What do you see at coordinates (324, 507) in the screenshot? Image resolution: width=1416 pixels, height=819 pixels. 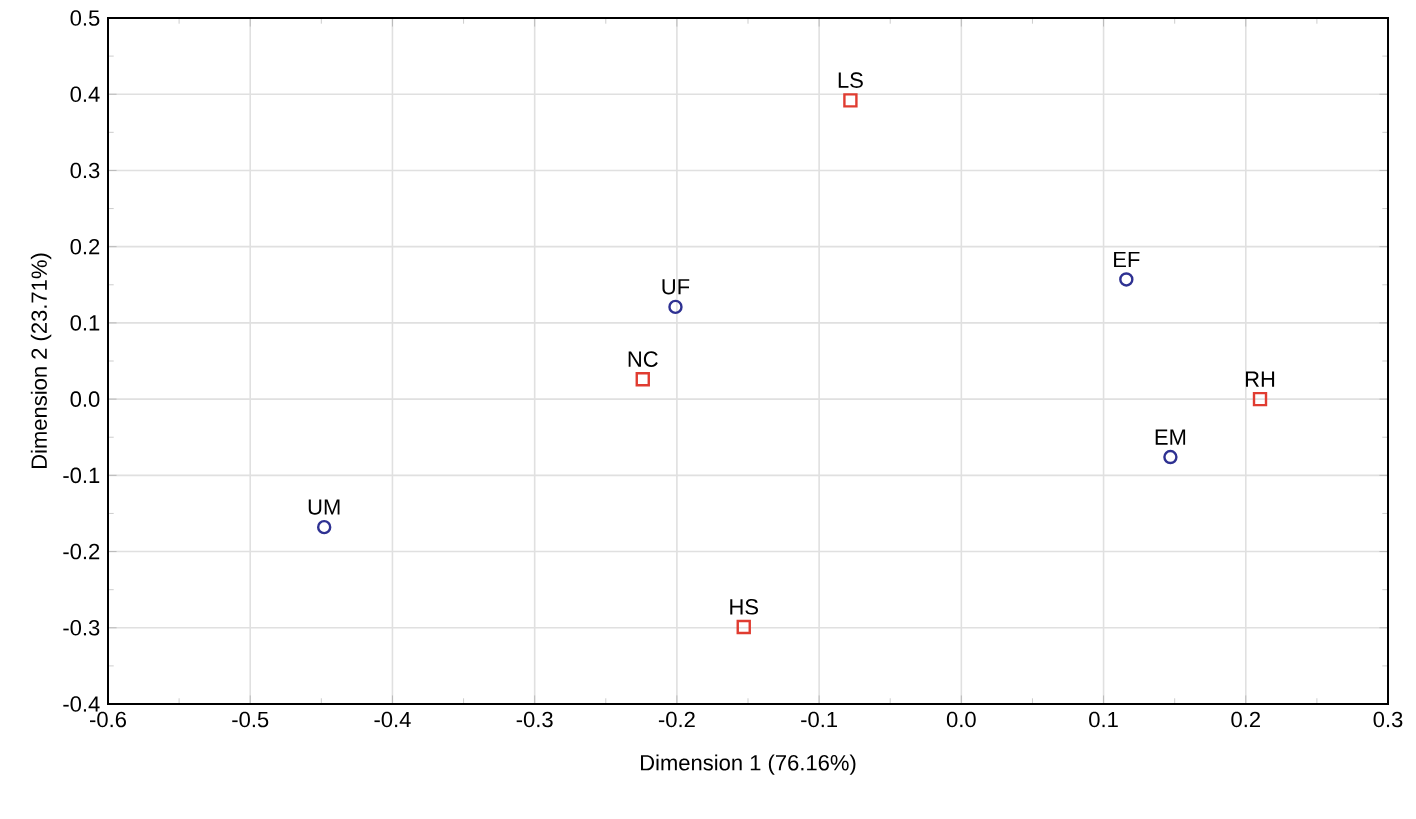 I see `annotation: UM` at bounding box center [324, 507].